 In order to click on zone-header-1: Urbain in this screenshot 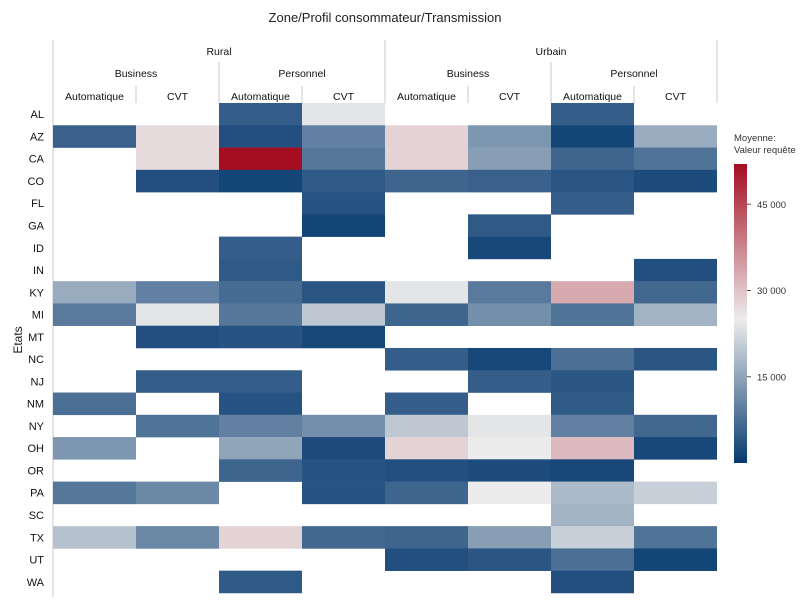, I will do `click(551, 52)`.